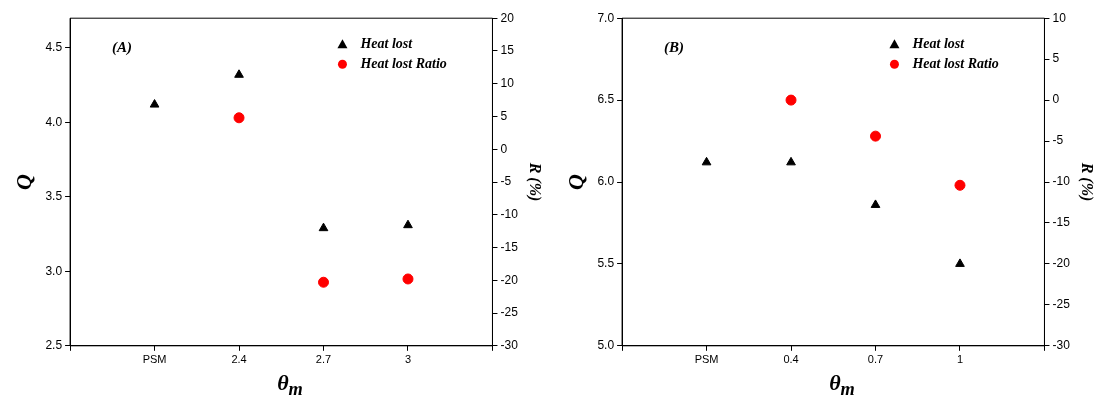 This screenshot has height=416, width=1112. What do you see at coordinates (54, 47) in the screenshot?
I see `y-tick-label: 4.5` at bounding box center [54, 47].